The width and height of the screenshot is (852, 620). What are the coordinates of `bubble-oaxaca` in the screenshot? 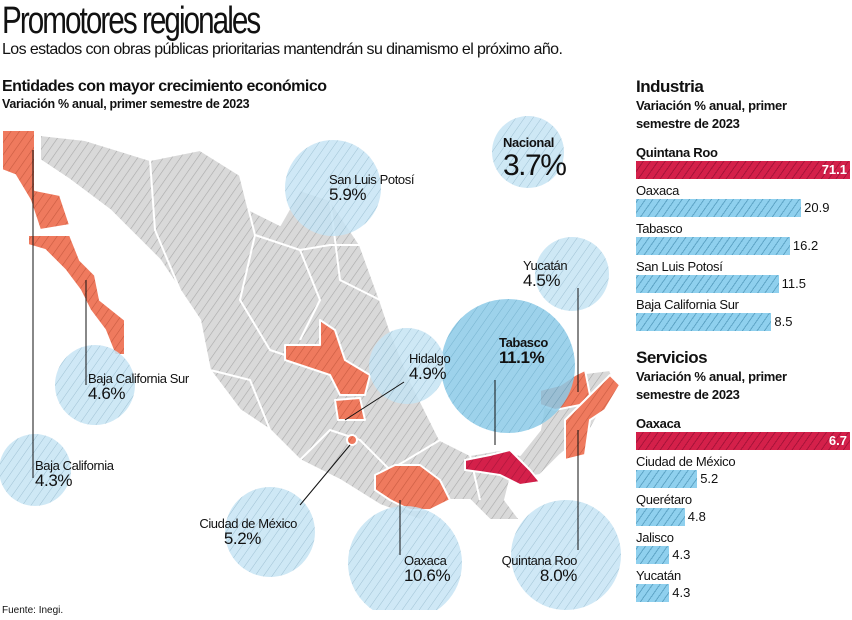 It's located at (405, 558).